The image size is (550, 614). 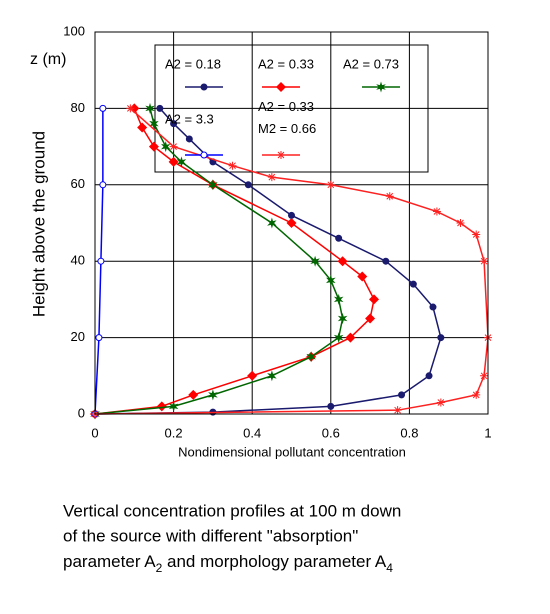 What do you see at coordinates (94, 432) in the screenshot?
I see `x-tick-label: 0` at bounding box center [94, 432].